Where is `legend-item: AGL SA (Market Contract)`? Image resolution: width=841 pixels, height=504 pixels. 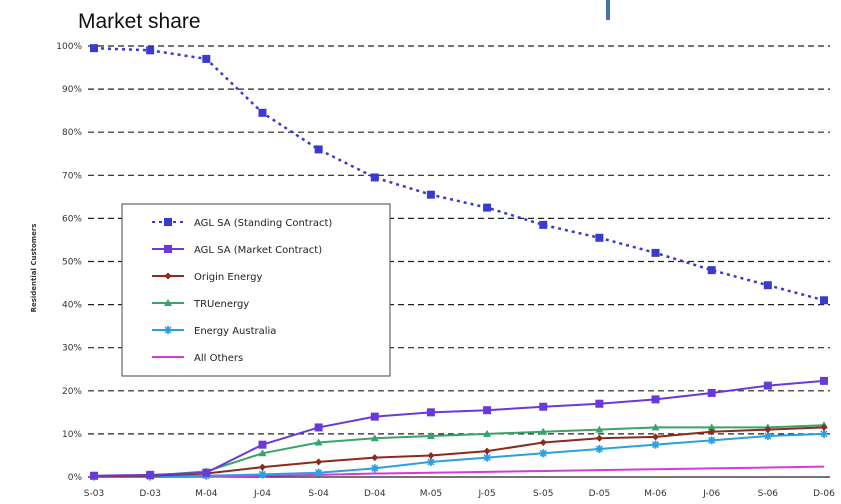 legend-item: AGL SA (Market Contract) is located at coordinates (237, 250).